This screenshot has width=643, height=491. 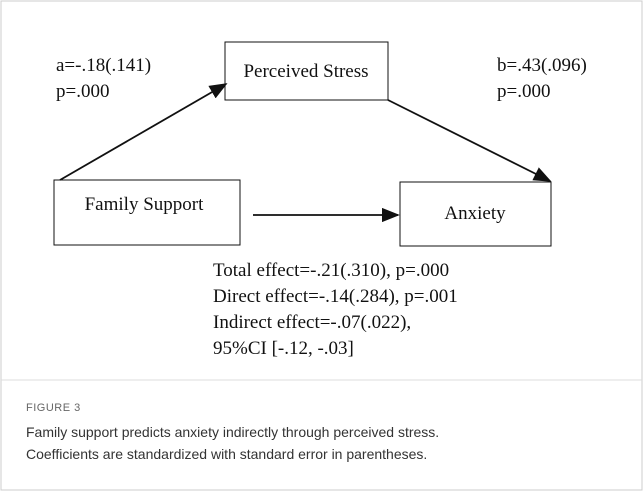 What do you see at coordinates (542, 65) in the screenshot?
I see `path-coef: b=.43(.096)` at bounding box center [542, 65].